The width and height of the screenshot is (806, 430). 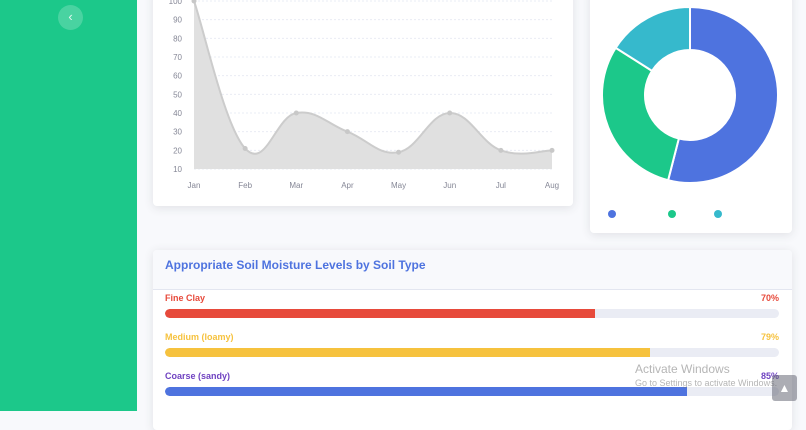 I want to click on y-tick-label: 10, so click(x=177, y=169).